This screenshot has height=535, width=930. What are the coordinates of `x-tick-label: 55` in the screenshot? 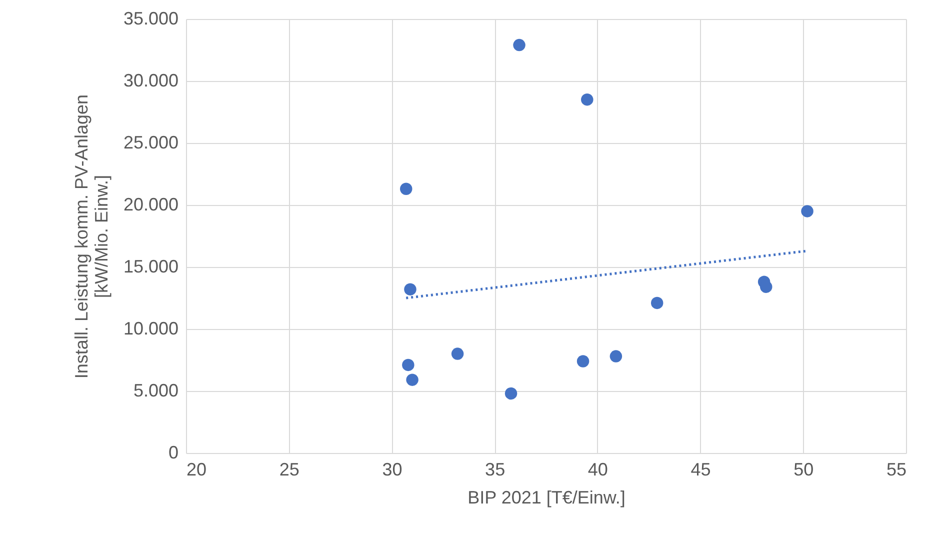 It's located at (896, 470).